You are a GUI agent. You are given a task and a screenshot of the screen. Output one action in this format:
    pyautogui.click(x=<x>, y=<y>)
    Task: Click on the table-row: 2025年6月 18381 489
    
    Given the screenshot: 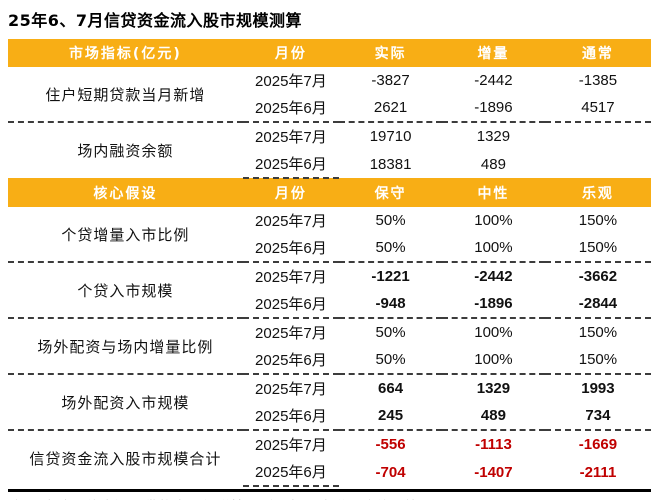 What is the action you would take?
    pyautogui.click(x=329, y=164)
    